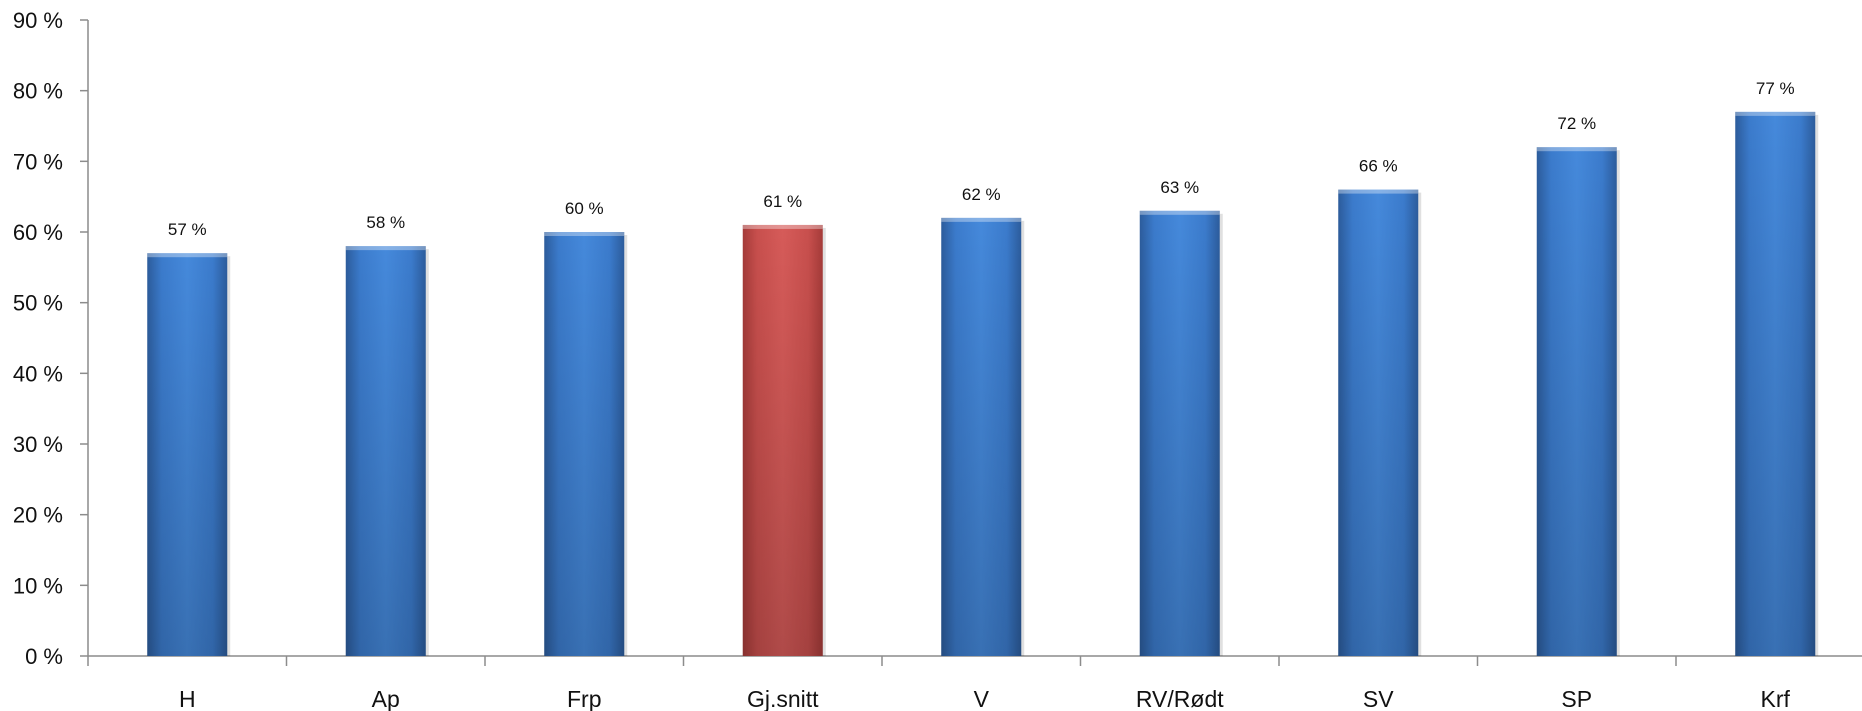  What do you see at coordinates (38, 20) in the screenshot?
I see `y-tick-label: 90 %` at bounding box center [38, 20].